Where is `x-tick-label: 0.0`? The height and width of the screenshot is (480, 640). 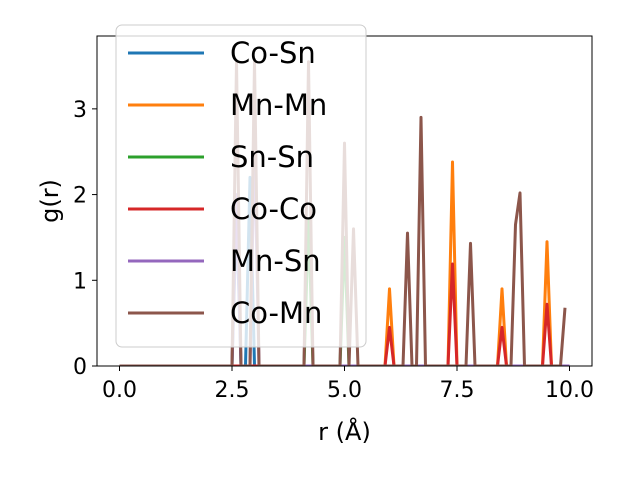 x-tick-label: 0.0 is located at coordinates (119, 390).